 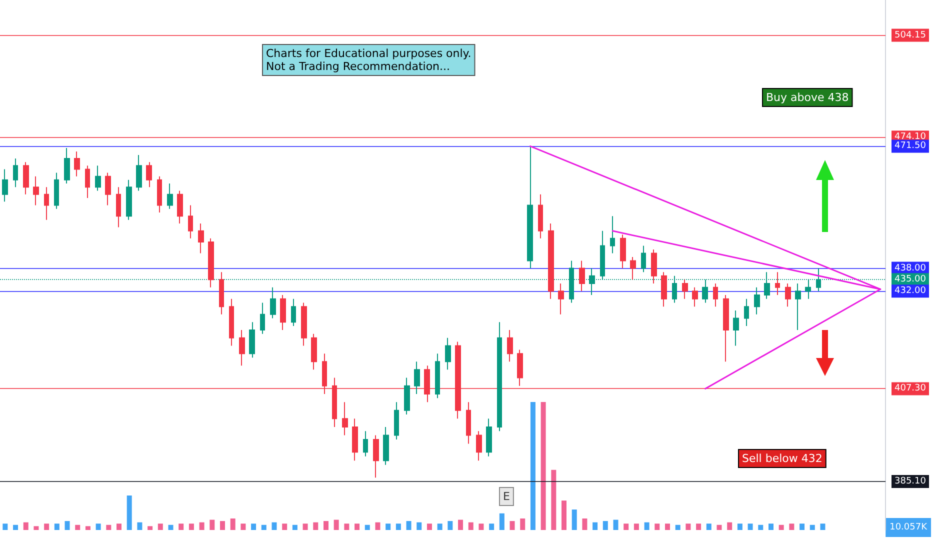 I want to click on annotation: Sell below 432, so click(x=782, y=458).